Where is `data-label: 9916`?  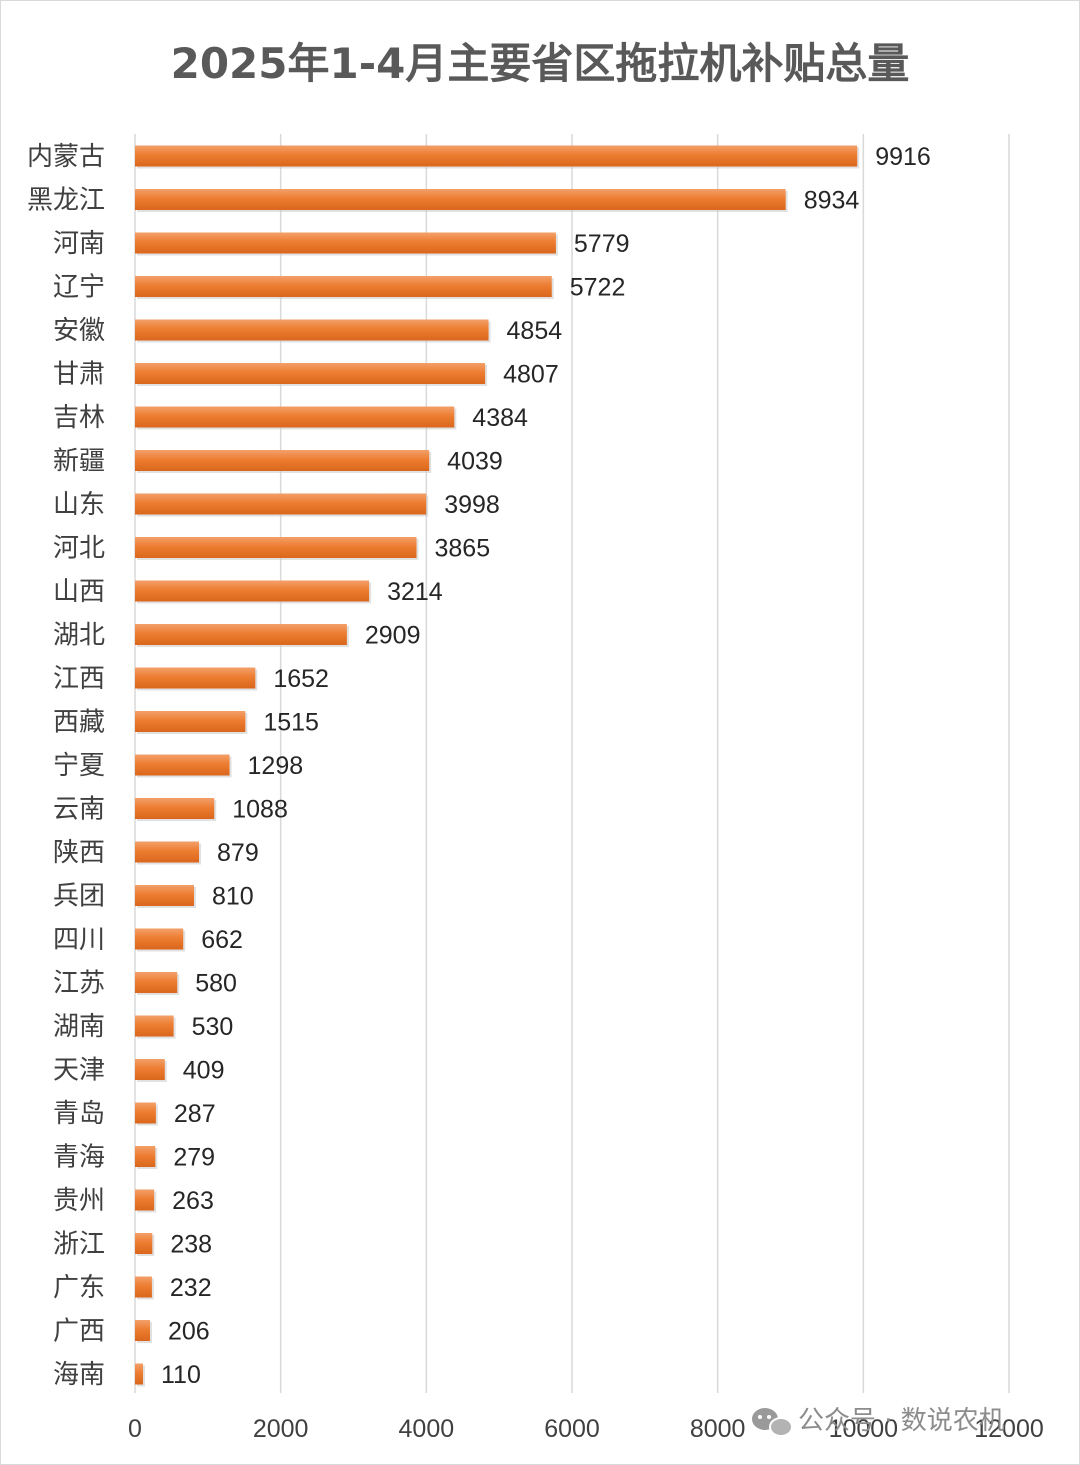
data-label: 9916 is located at coordinates (903, 157).